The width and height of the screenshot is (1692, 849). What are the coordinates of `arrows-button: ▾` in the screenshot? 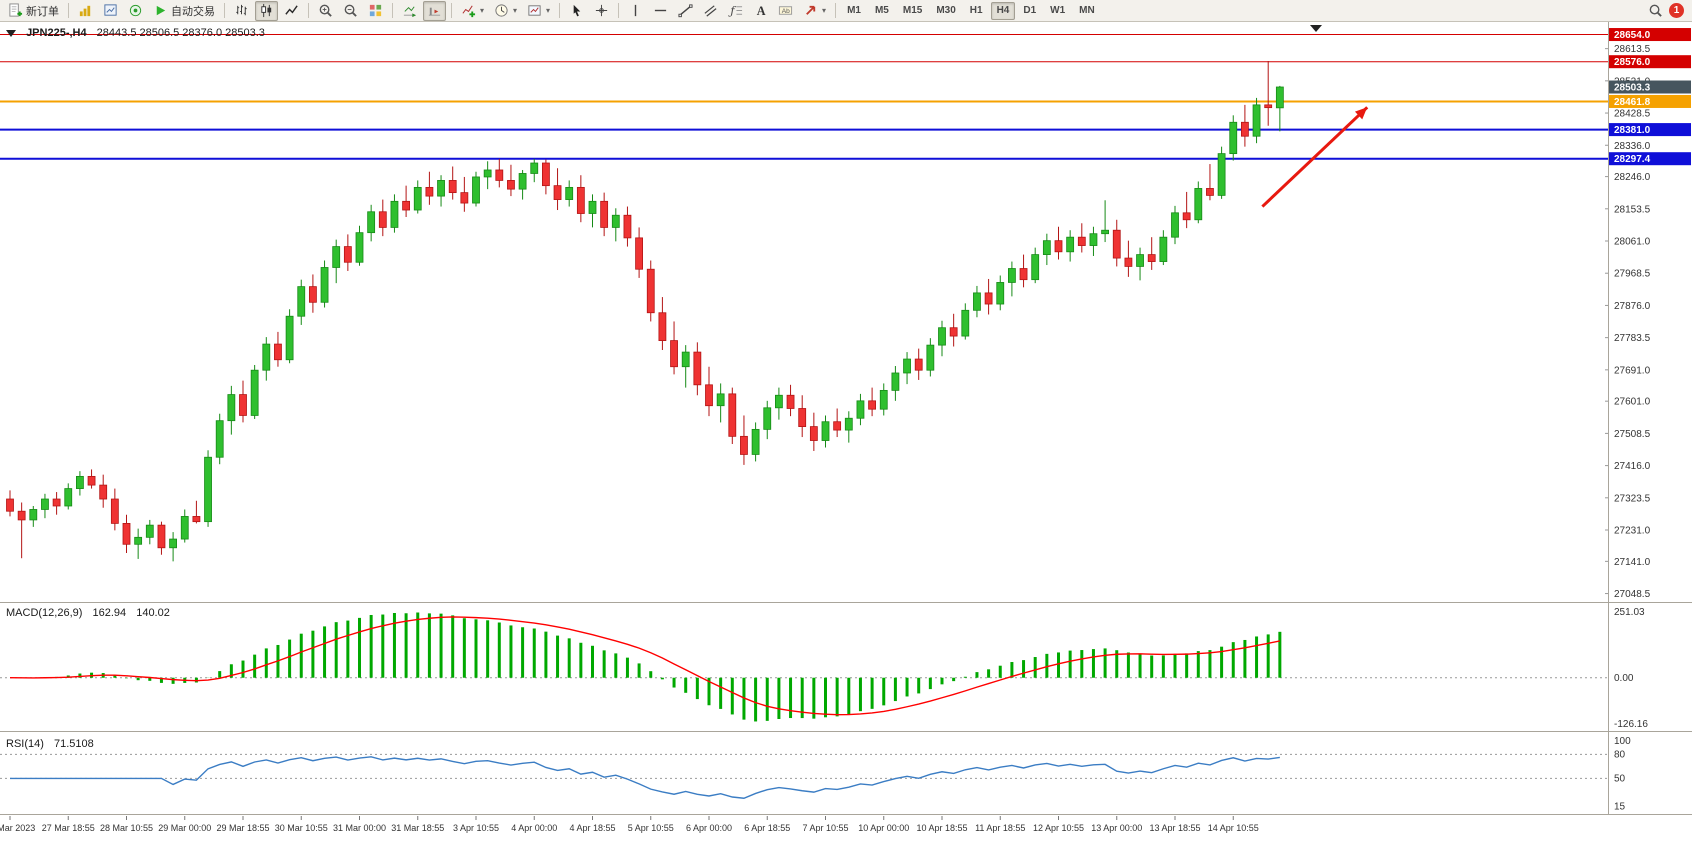 It's located at (814, 11).